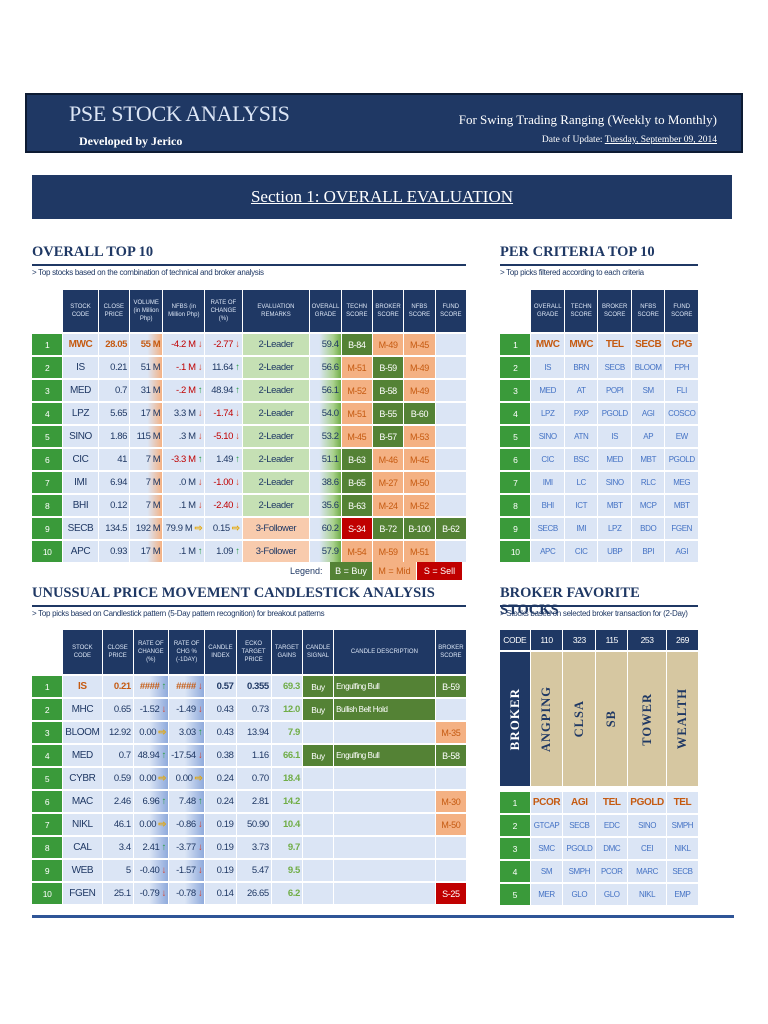  Describe the element at coordinates (581, 505) in the screenshot. I see `criteria-stock: ICT` at that location.